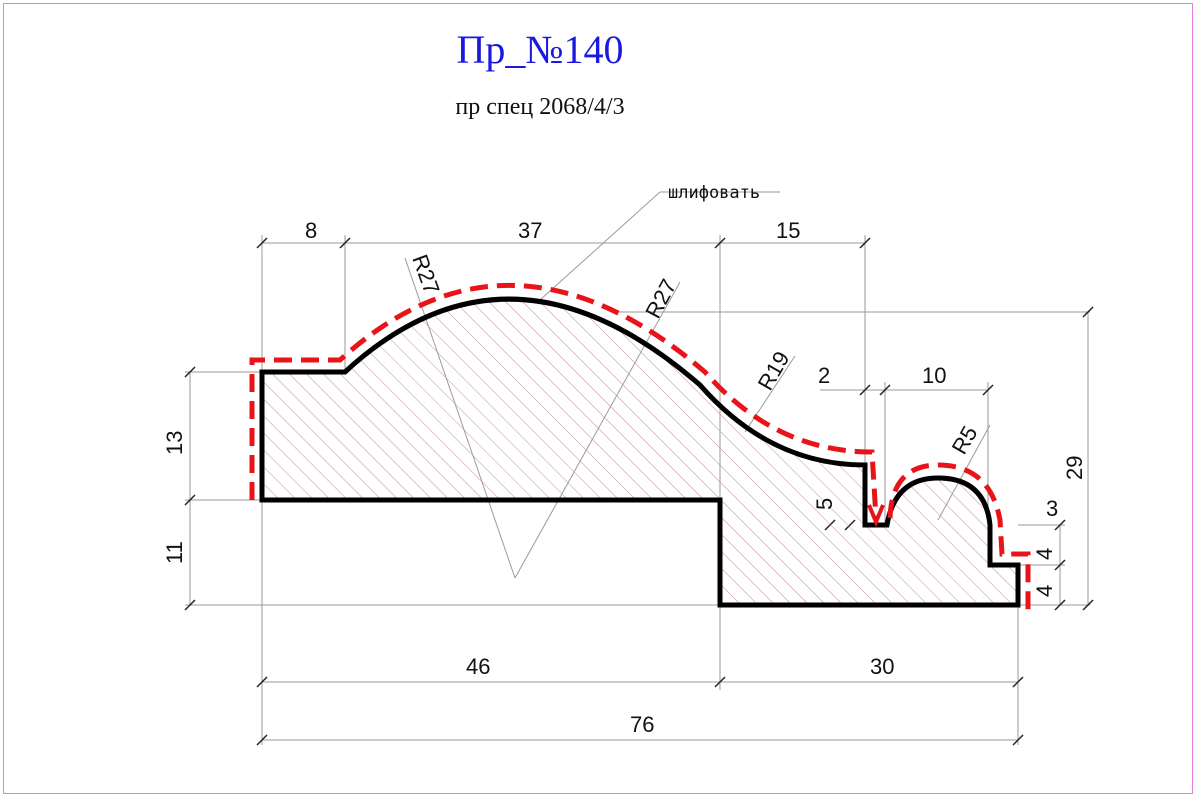 The height and width of the screenshot is (800, 1200). I want to click on radius-r5: R5, so click(965, 440).